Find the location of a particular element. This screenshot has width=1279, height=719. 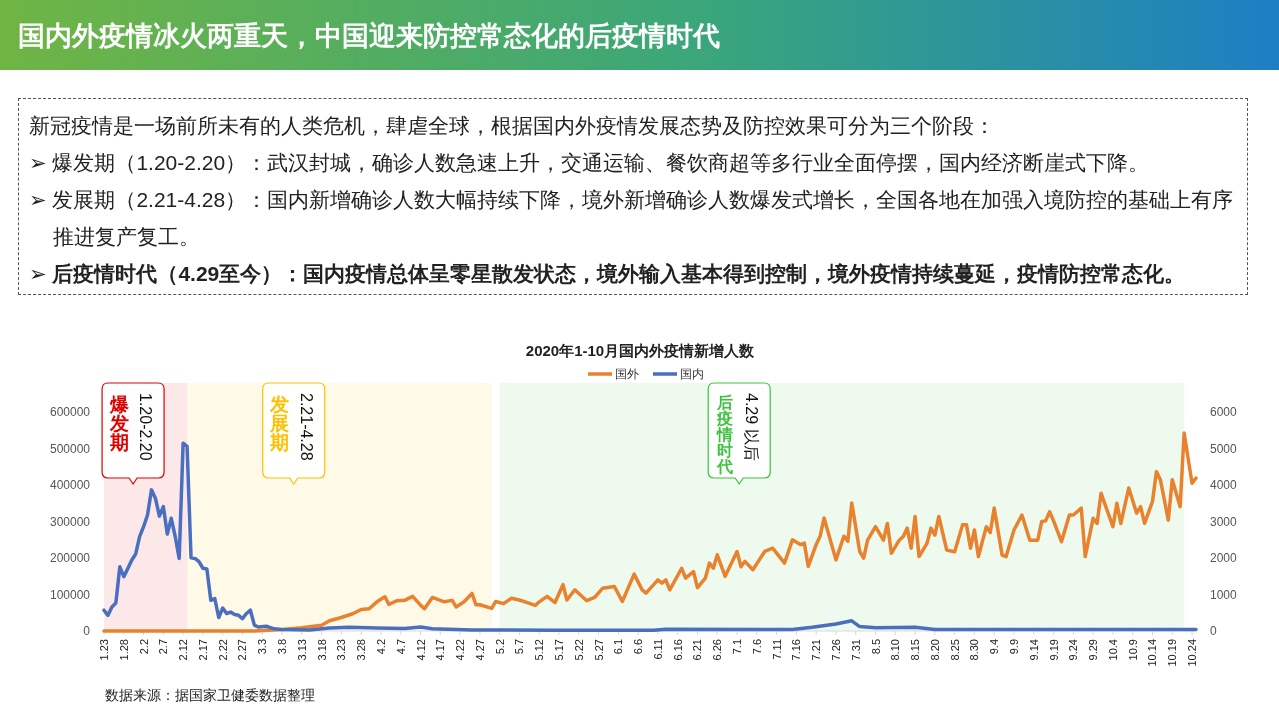

x-tick-label: 9.14 is located at coordinates (1033, 650).